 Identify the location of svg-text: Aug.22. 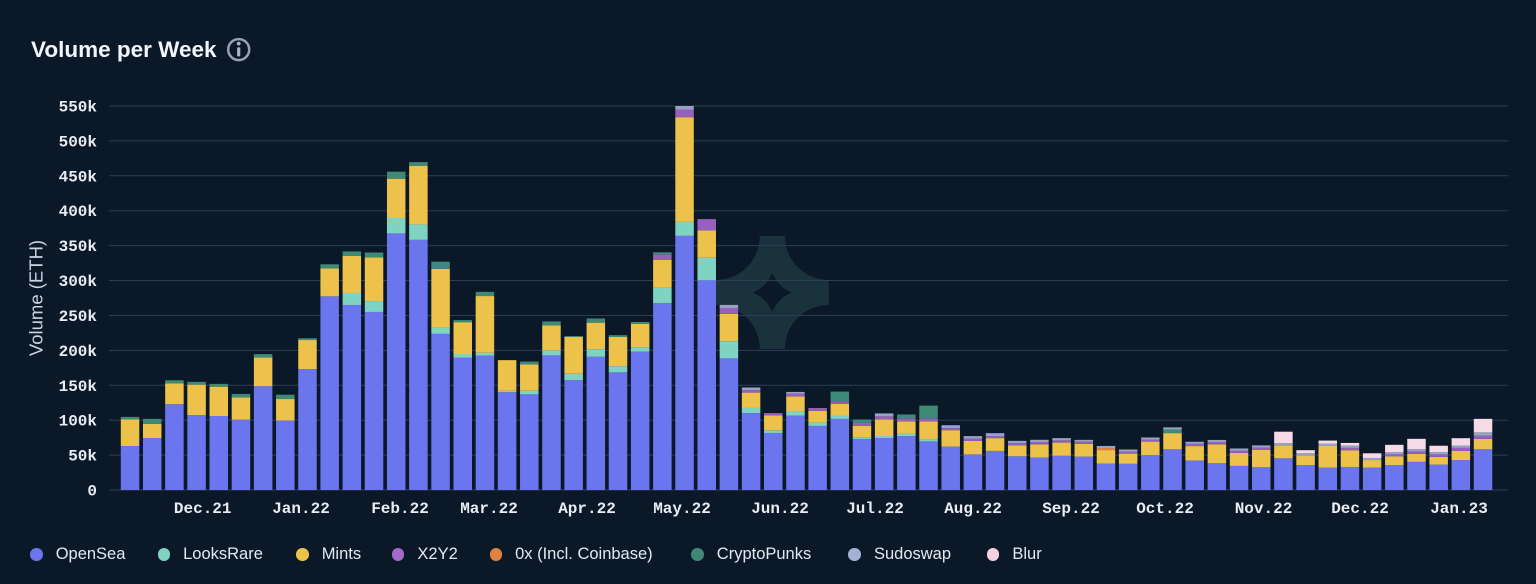
(973, 509).